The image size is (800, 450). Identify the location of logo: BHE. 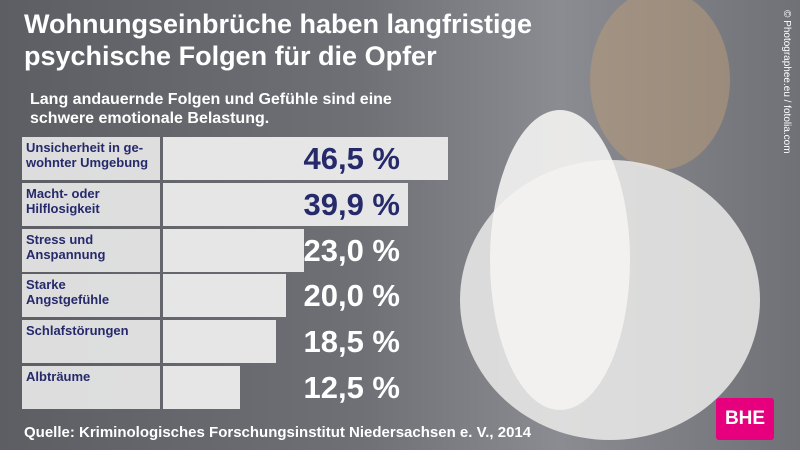
(745, 419).